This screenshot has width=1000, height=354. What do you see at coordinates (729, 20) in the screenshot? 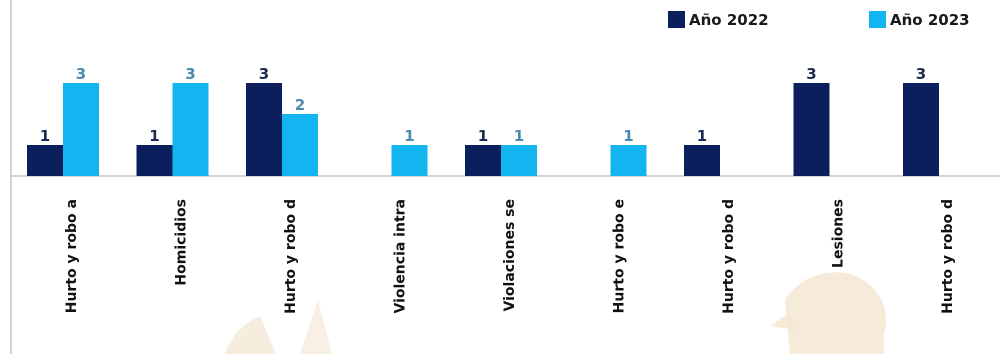
I see `legend-label-2022: Año 2022` at bounding box center [729, 20].